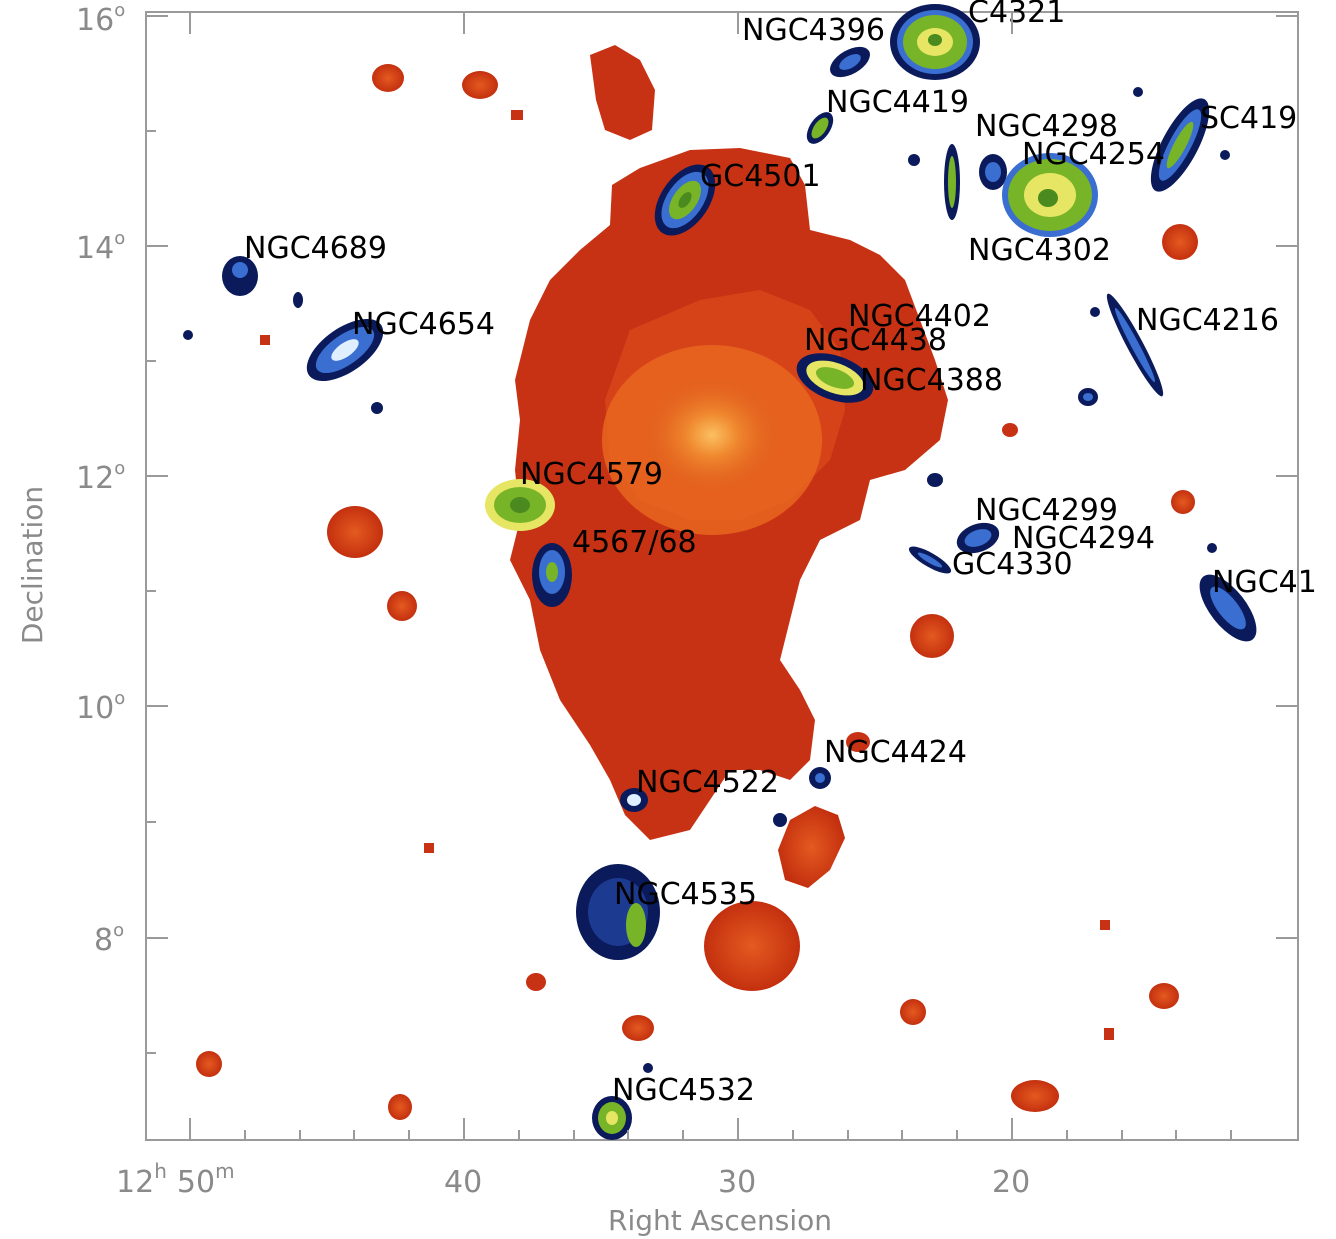 This screenshot has width=1336, height=1239. What do you see at coordinates (1011, 1182) in the screenshot?
I see `x-tick-label: 20` at bounding box center [1011, 1182].